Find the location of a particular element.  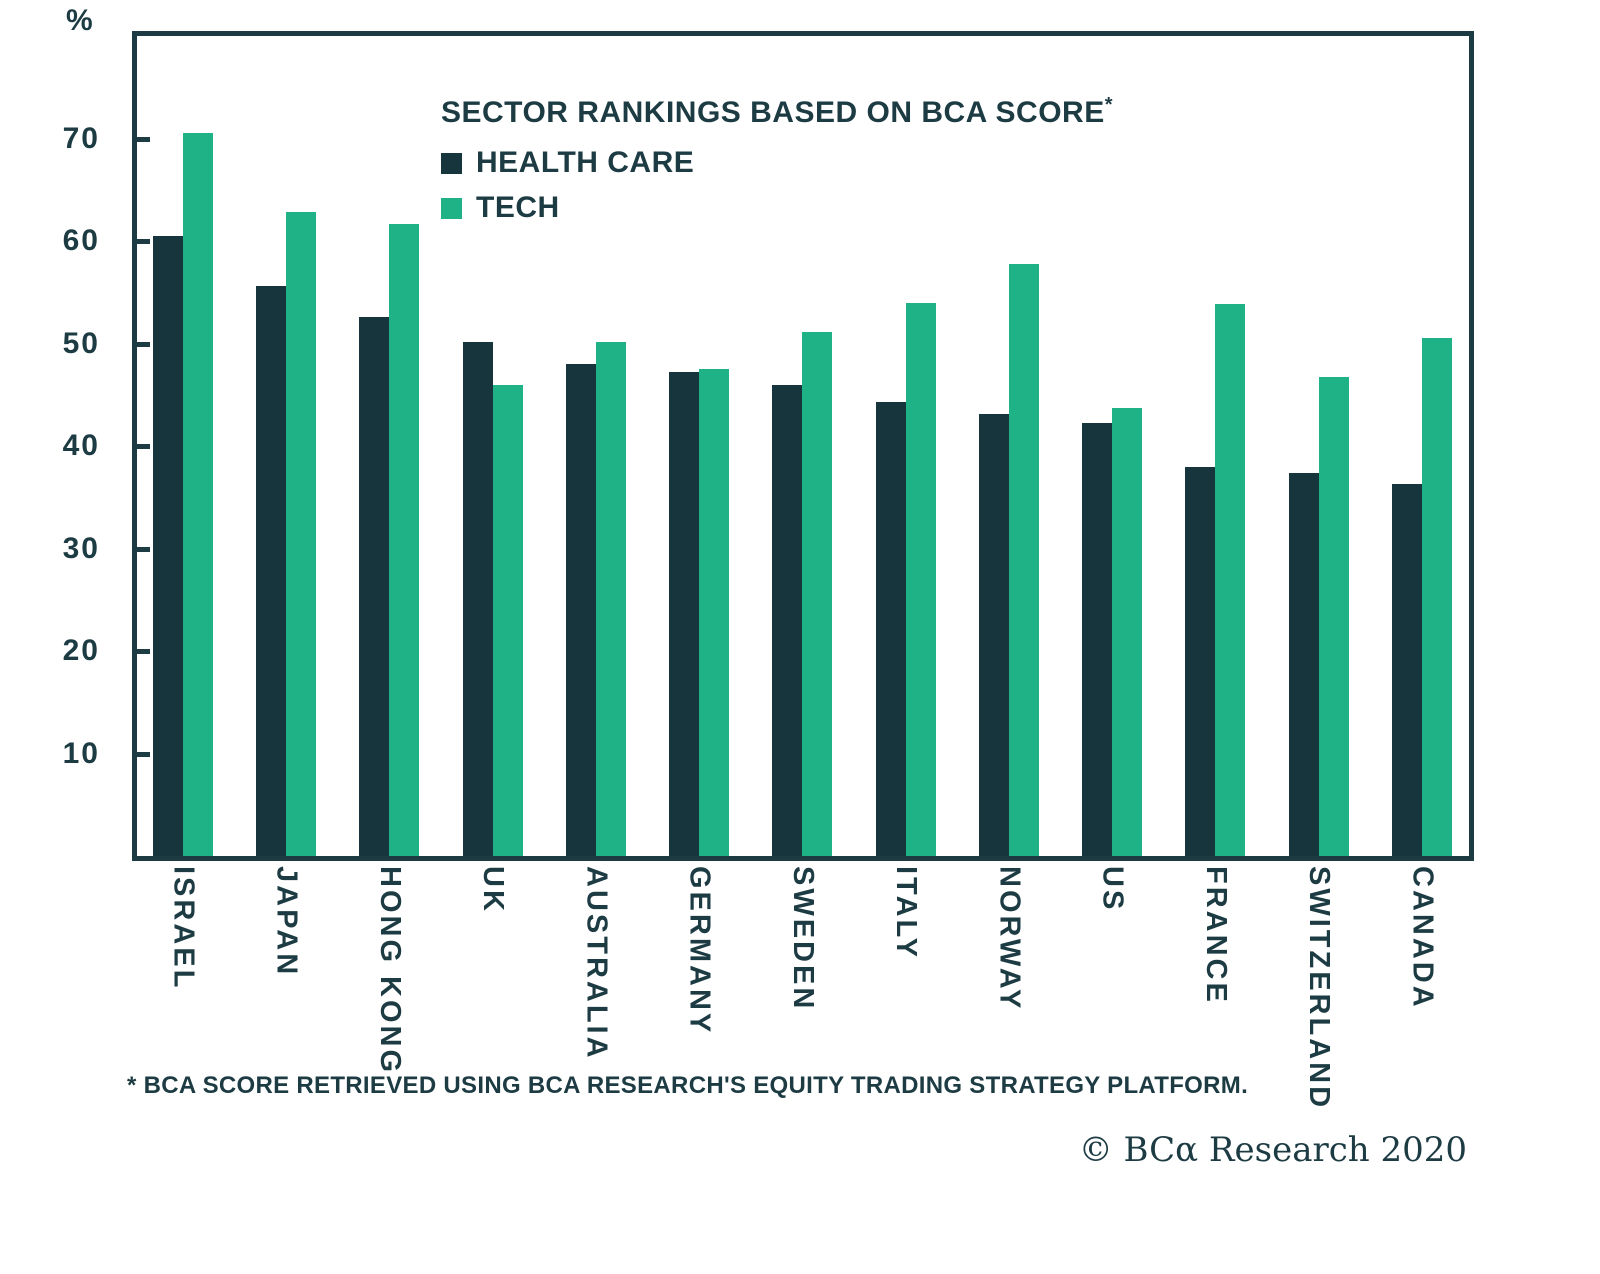

bar-health-care-italy is located at coordinates (890, 628).